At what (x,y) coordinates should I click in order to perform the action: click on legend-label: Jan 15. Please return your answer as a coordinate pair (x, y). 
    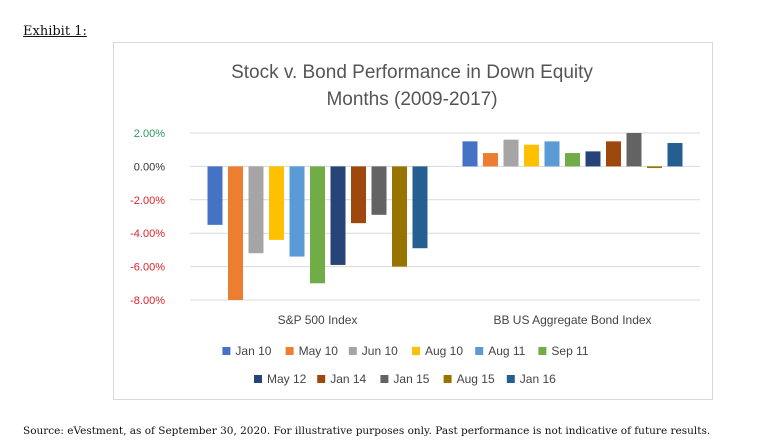
    Looking at the image, I should click on (411, 379).